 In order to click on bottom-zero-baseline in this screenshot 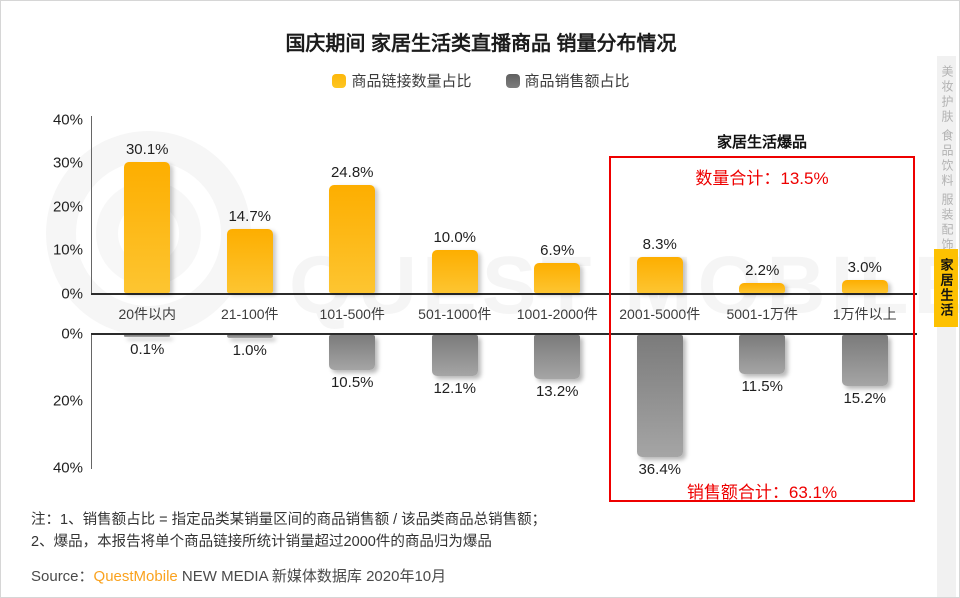, I will do `click(504, 334)`.